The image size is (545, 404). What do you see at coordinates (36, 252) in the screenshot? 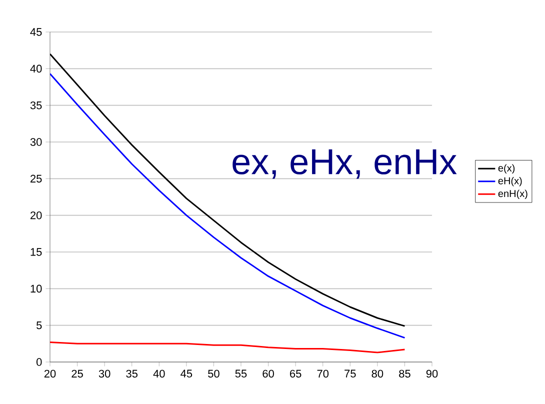
I see `y-tick-label: 15` at bounding box center [36, 252].